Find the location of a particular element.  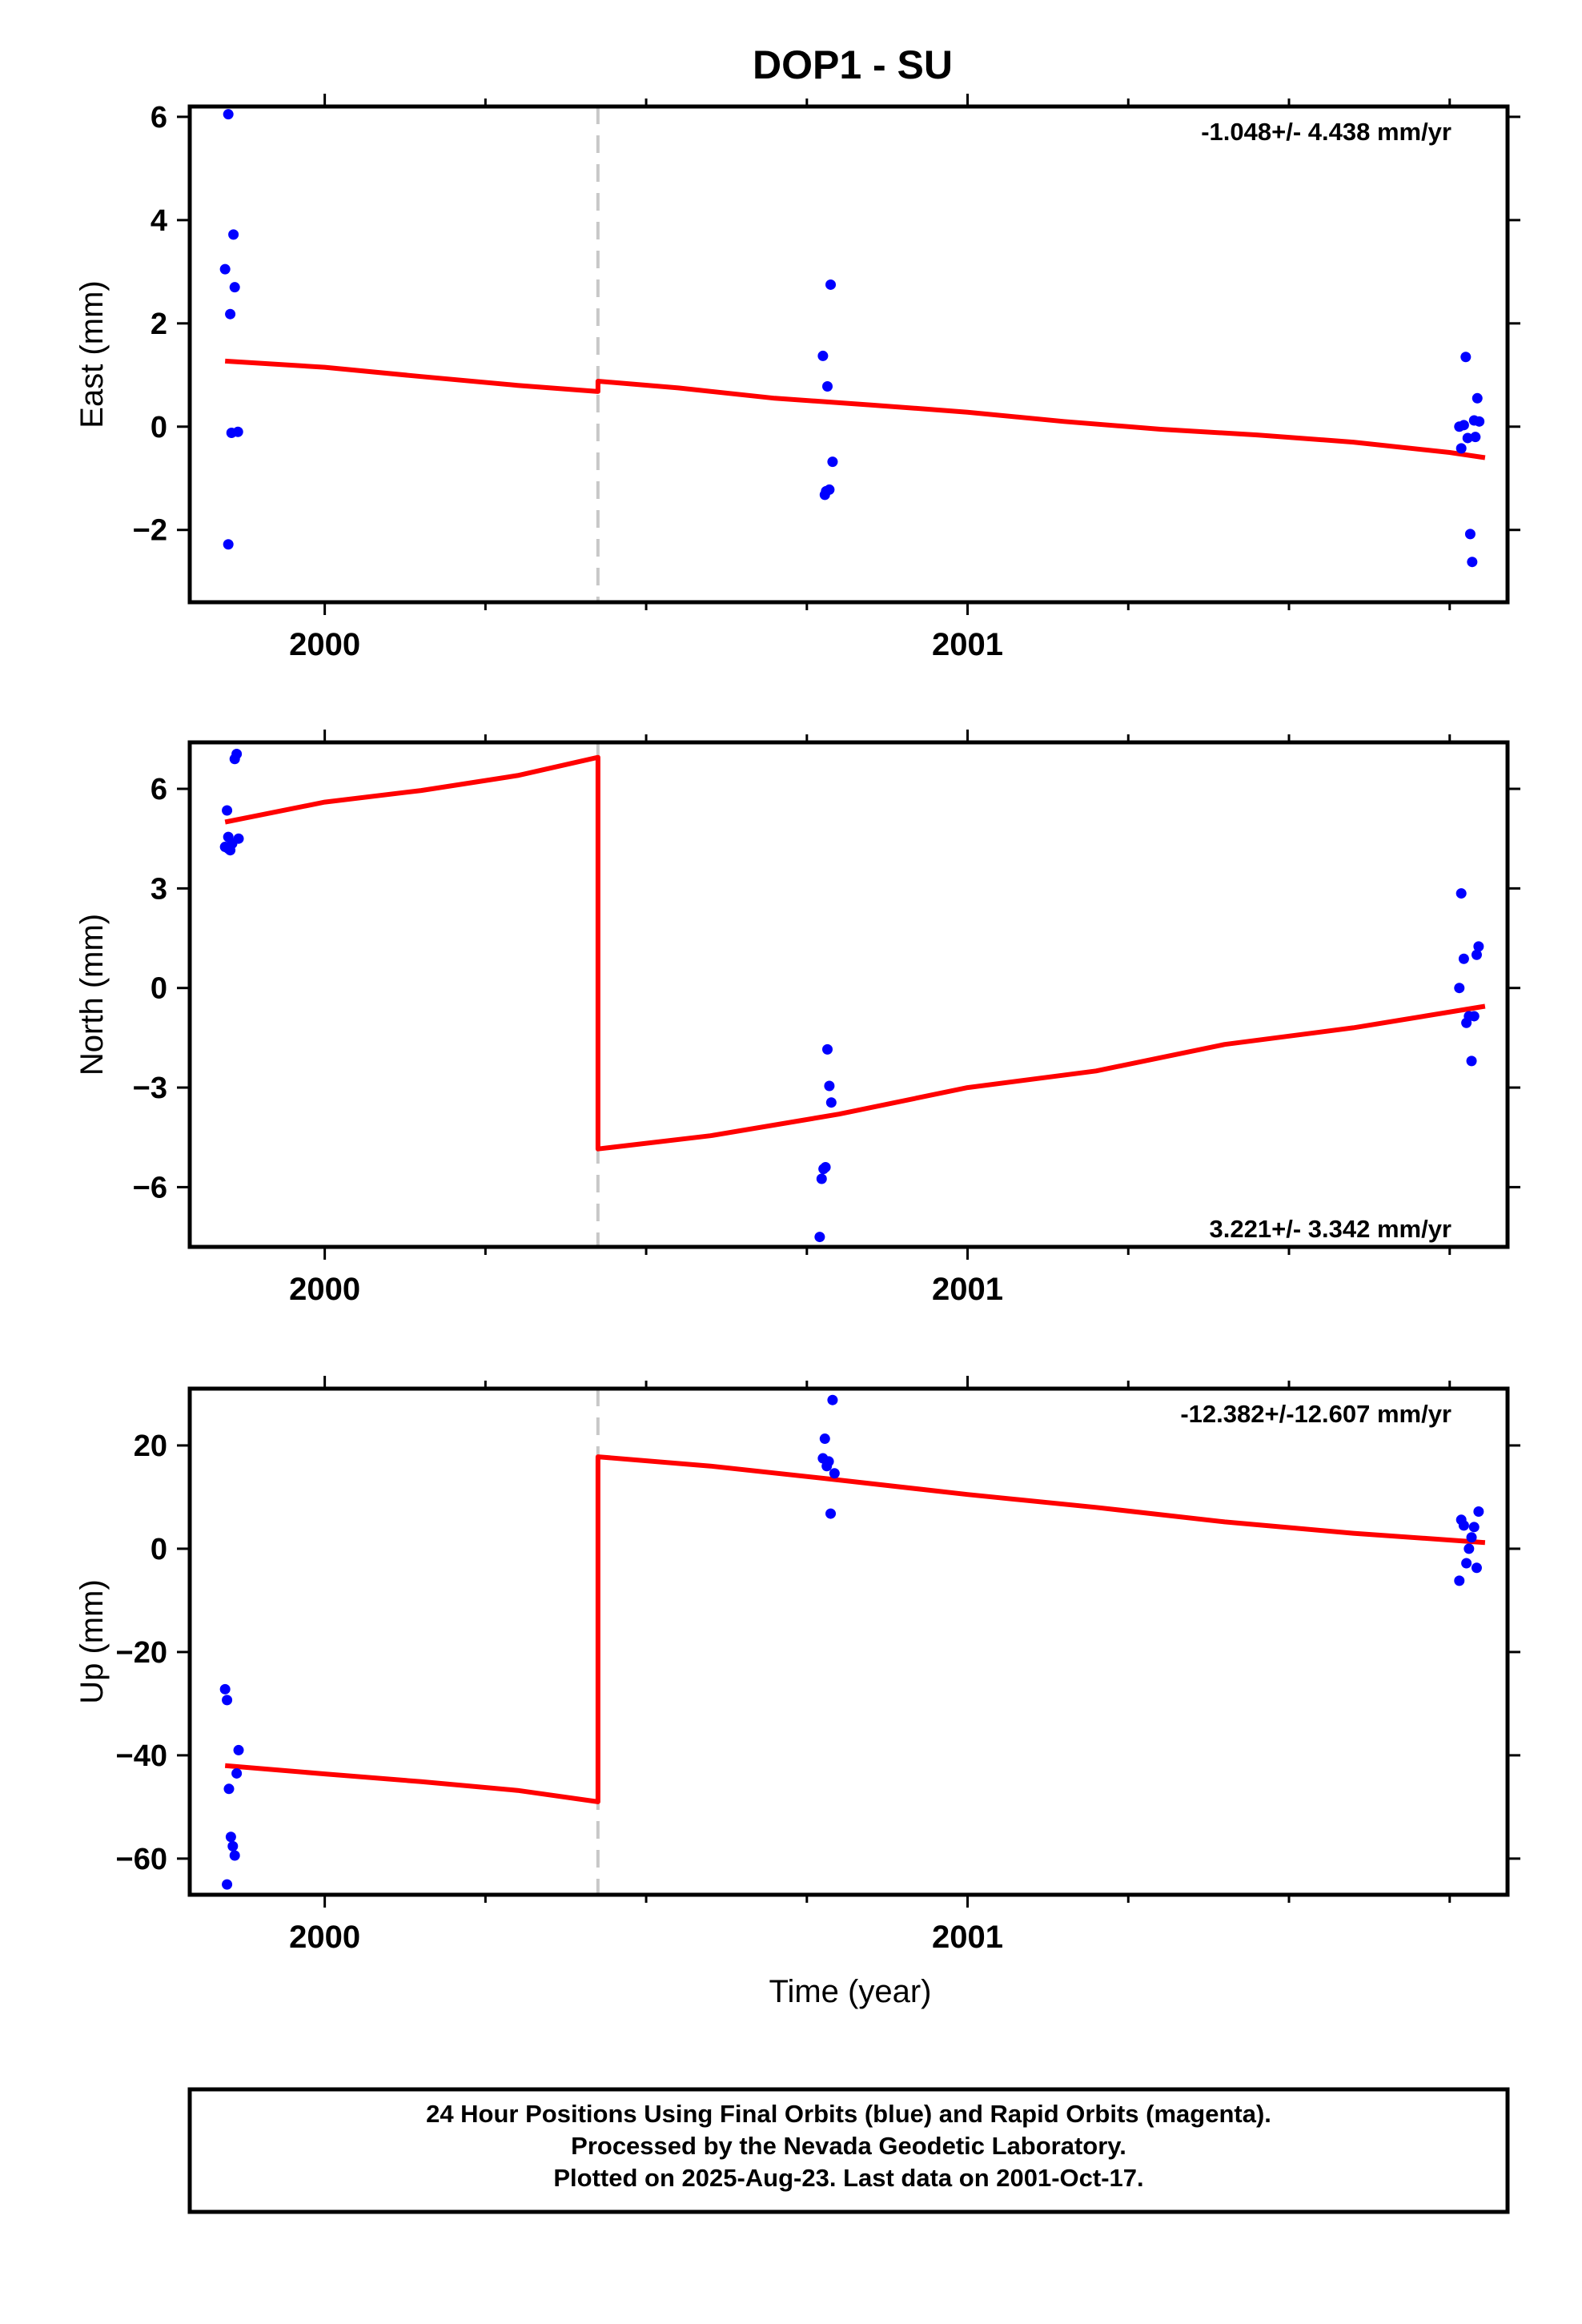

north-y-tick-label: 6 is located at coordinates (159, 789).